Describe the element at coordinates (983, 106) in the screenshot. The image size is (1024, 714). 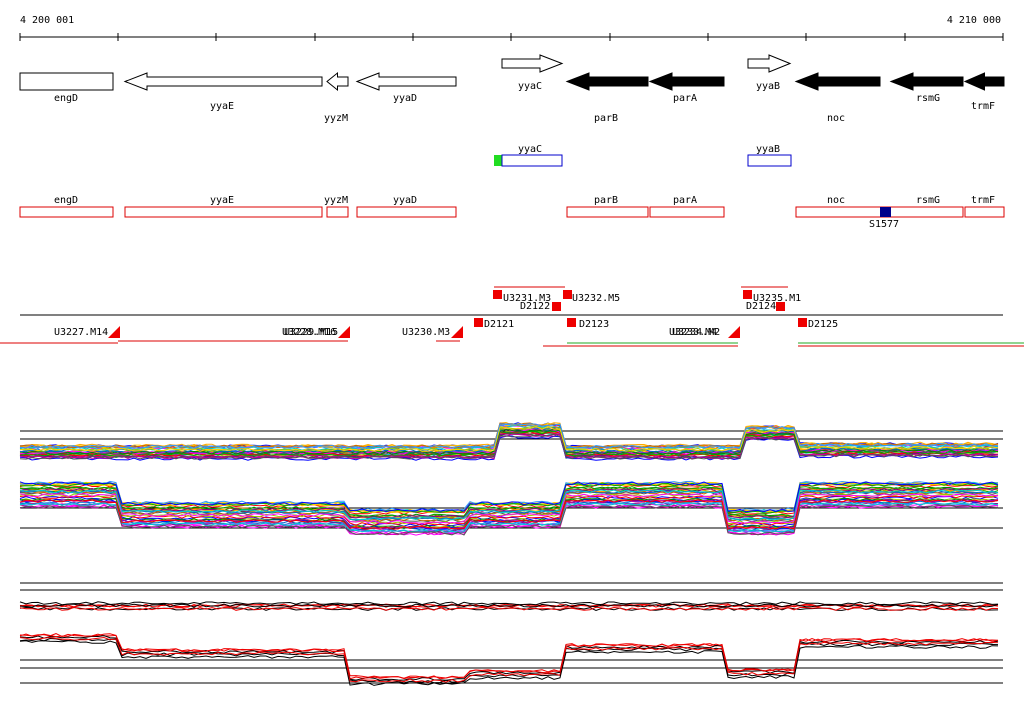
I see `gene-label: trmF` at that location.